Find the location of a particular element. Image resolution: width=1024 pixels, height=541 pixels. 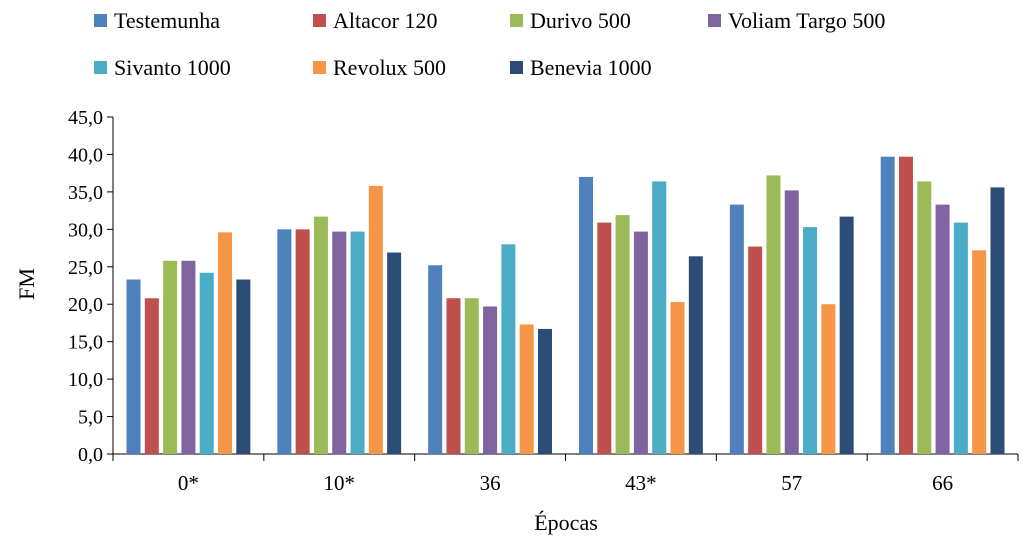

y-axis-label: FM is located at coordinates (26, 284).